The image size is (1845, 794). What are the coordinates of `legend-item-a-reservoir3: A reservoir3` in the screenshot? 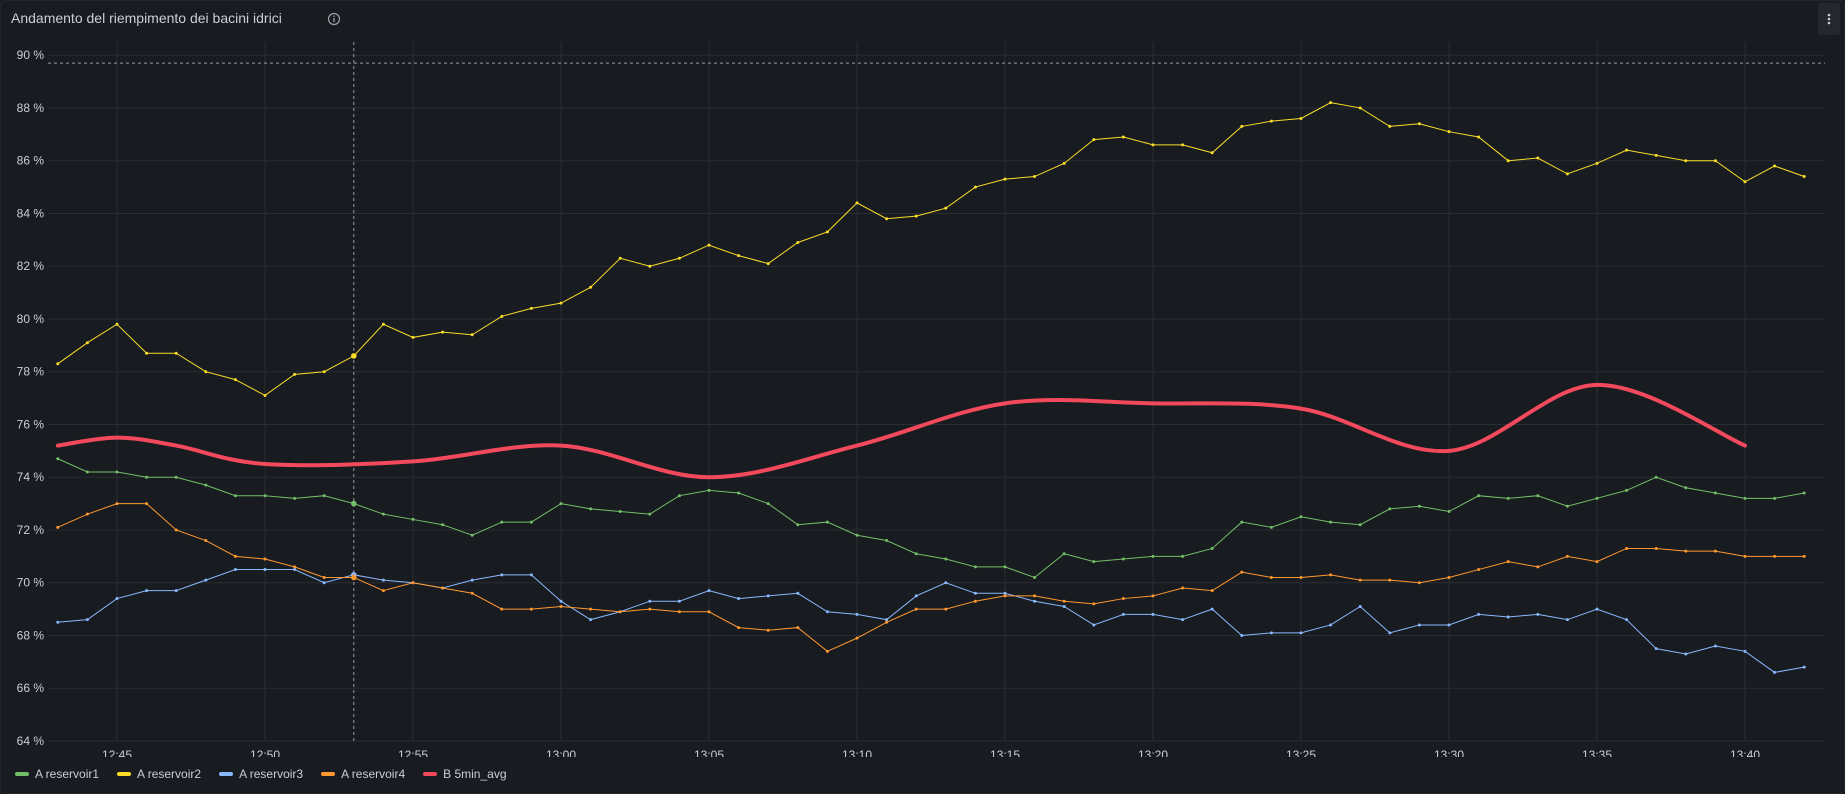 It's located at (261, 774).